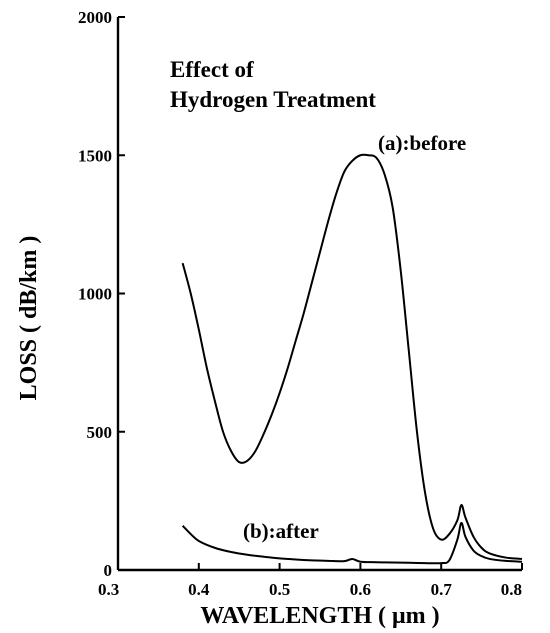 This screenshot has height=633, width=550. Describe the element at coordinates (199, 589) in the screenshot. I see `x-tick-label: 0.4` at that location.